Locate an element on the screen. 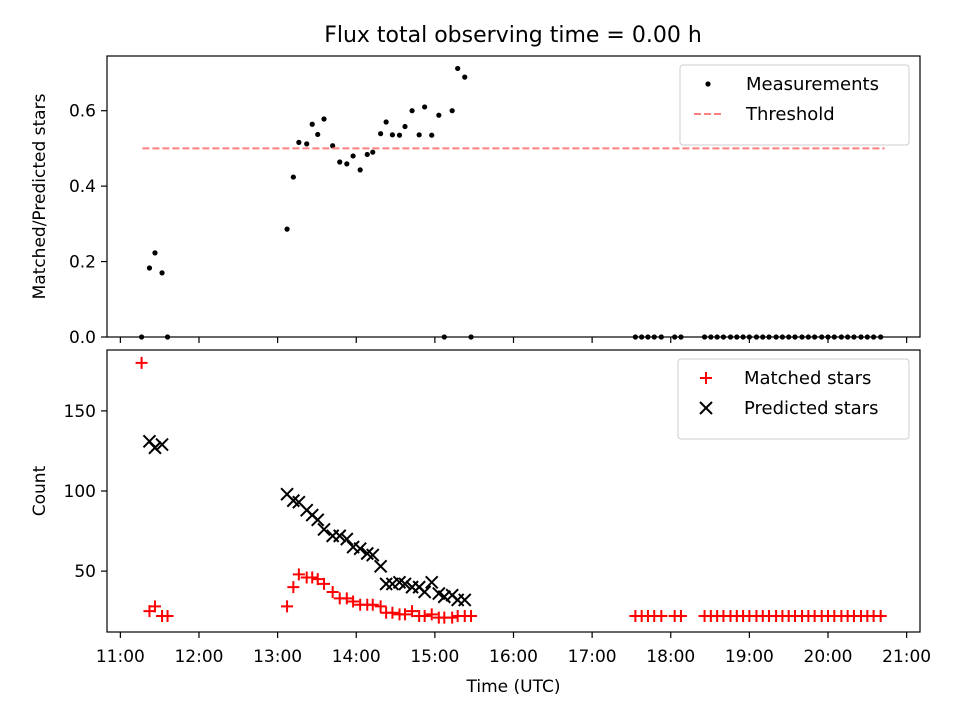 Image resolution: width=960 pixels, height=720 pixels. y-axis-label: Matched/Predicted stars is located at coordinates (40, 196).